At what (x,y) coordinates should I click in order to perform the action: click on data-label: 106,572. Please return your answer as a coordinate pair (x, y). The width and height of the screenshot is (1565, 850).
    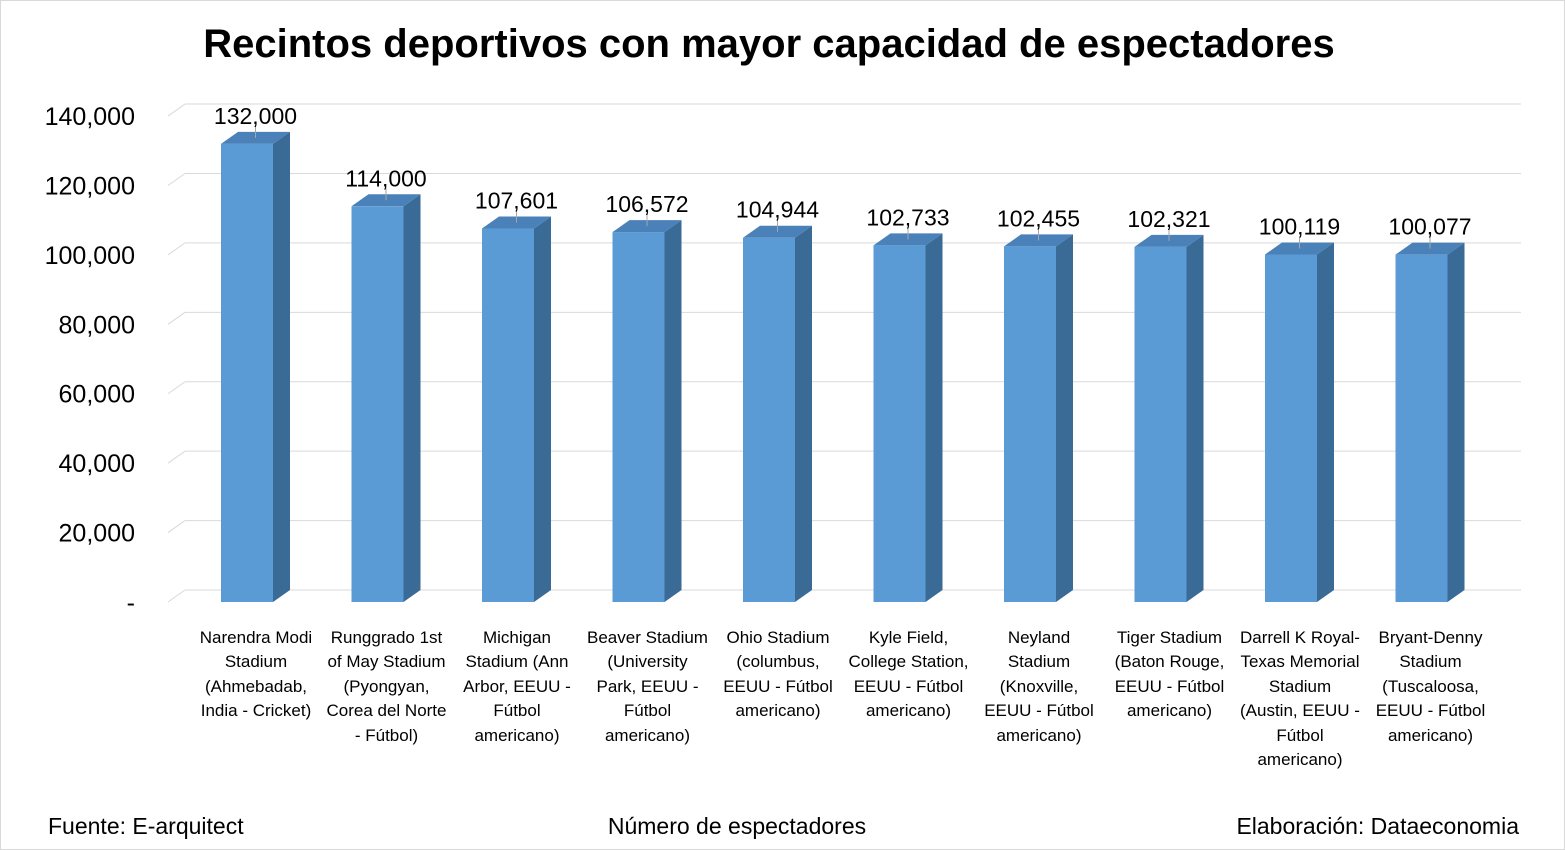
    Looking at the image, I should click on (646, 204).